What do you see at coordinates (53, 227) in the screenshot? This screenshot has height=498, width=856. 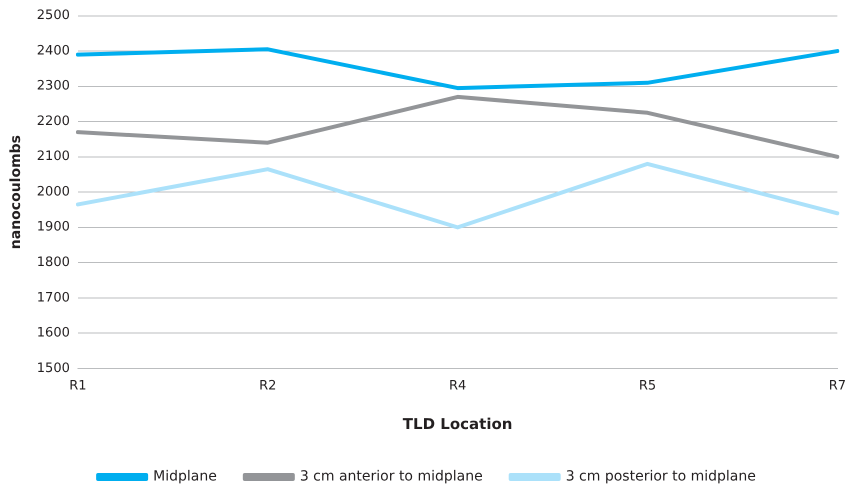 I see `y-tick-label: 1900` at bounding box center [53, 227].